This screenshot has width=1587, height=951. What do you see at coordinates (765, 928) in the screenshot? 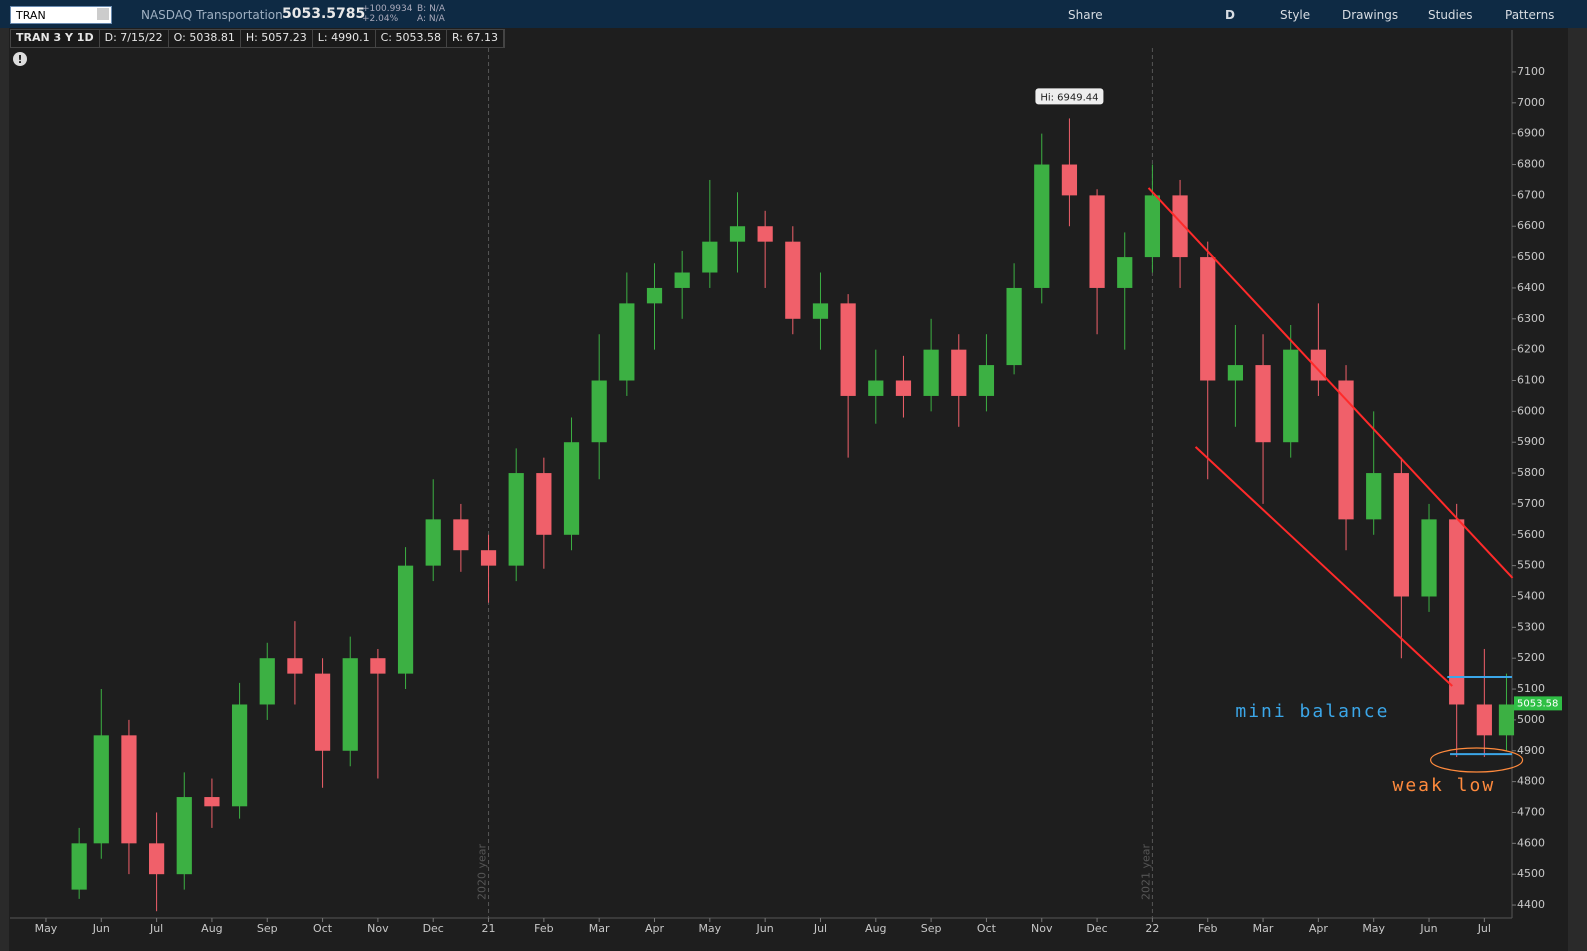
I see `x-tick-label: Jun` at bounding box center [765, 928].